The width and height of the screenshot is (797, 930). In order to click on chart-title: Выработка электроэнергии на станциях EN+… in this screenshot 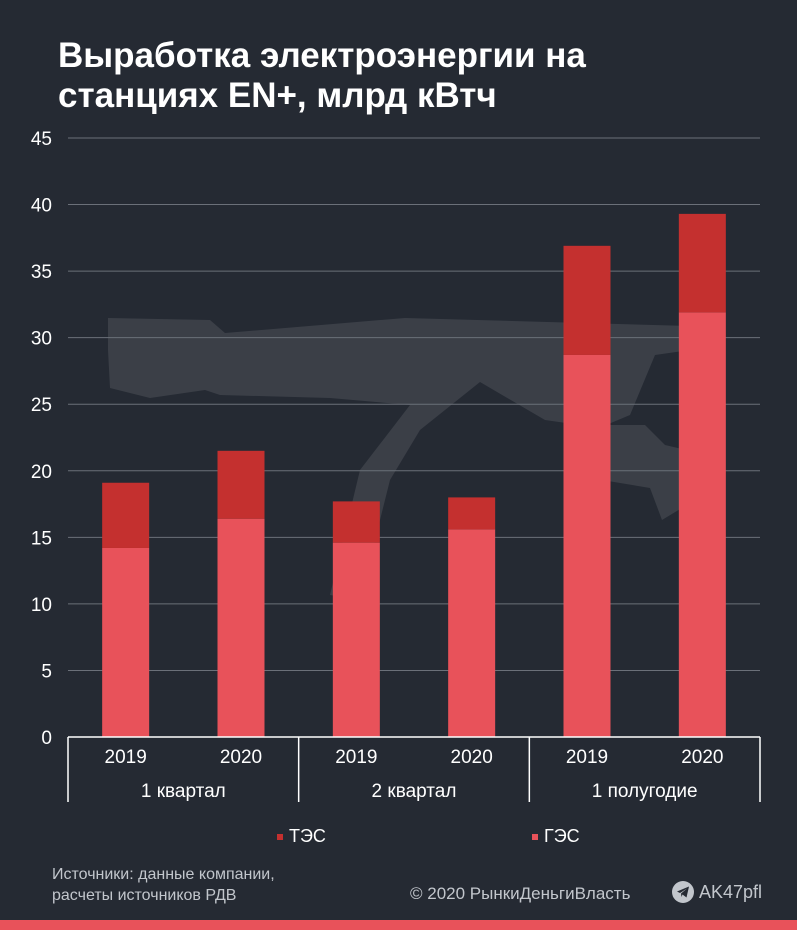, I will do `click(408, 76)`.